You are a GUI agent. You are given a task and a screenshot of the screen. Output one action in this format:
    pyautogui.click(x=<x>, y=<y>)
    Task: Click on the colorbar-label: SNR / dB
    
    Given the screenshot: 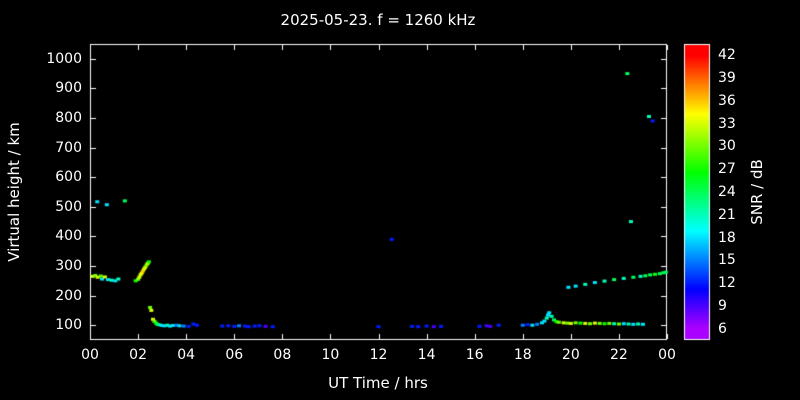 What is the action you would take?
    pyautogui.click(x=757, y=192)
    